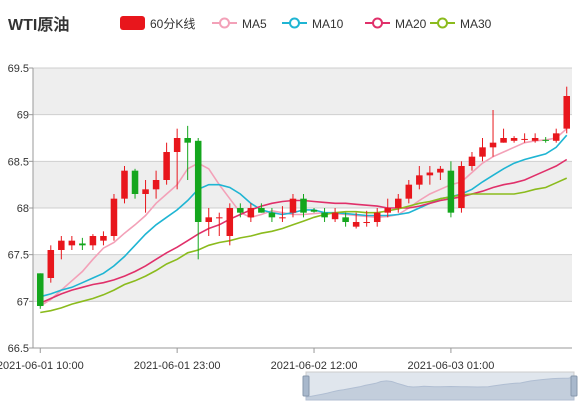 The height and width of the screenshot is (406, 581). Describe the element at coordinates (314, 366) in the screenshot. I see `x-tick-label: 2021-06-02 12:00` at that location.